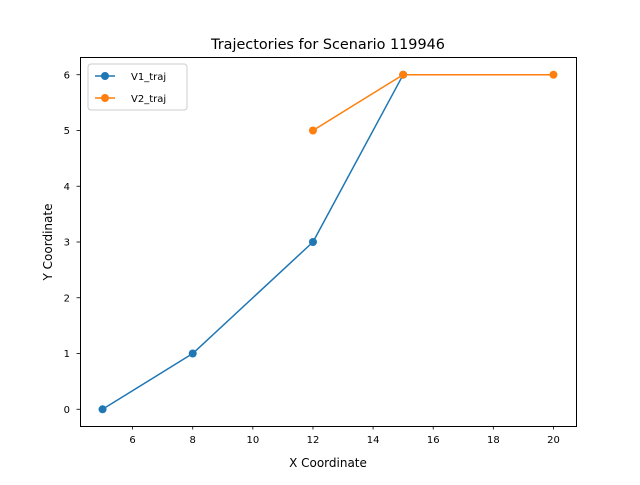 Image resolution: width=640 pixels, height=485 pixels. What do you see at coordinates (553, 440) in the screenshot?
I see `x-tick-label: 20` at bounding box center [553, 440].